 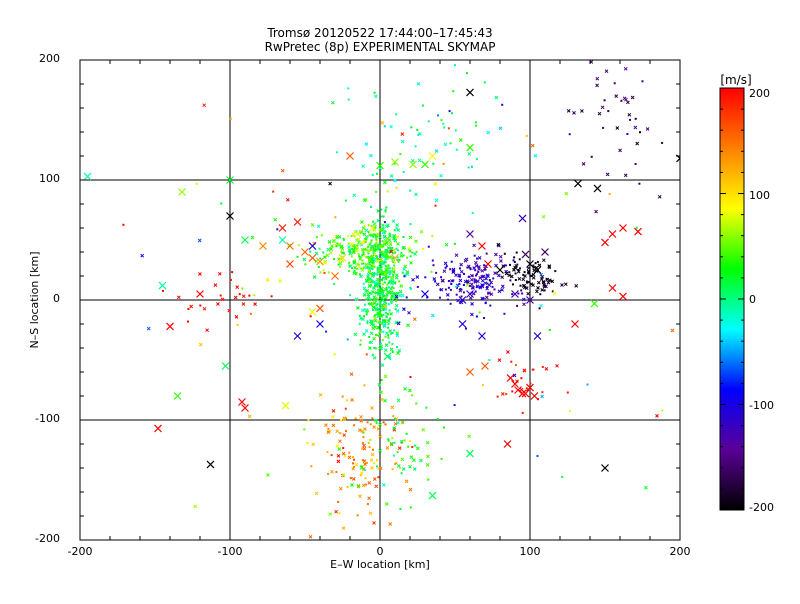 What do you see at coordinates (230, 551) in the screenshot?
I see `x-tick-label: -100` at bounding box center [230, 551].